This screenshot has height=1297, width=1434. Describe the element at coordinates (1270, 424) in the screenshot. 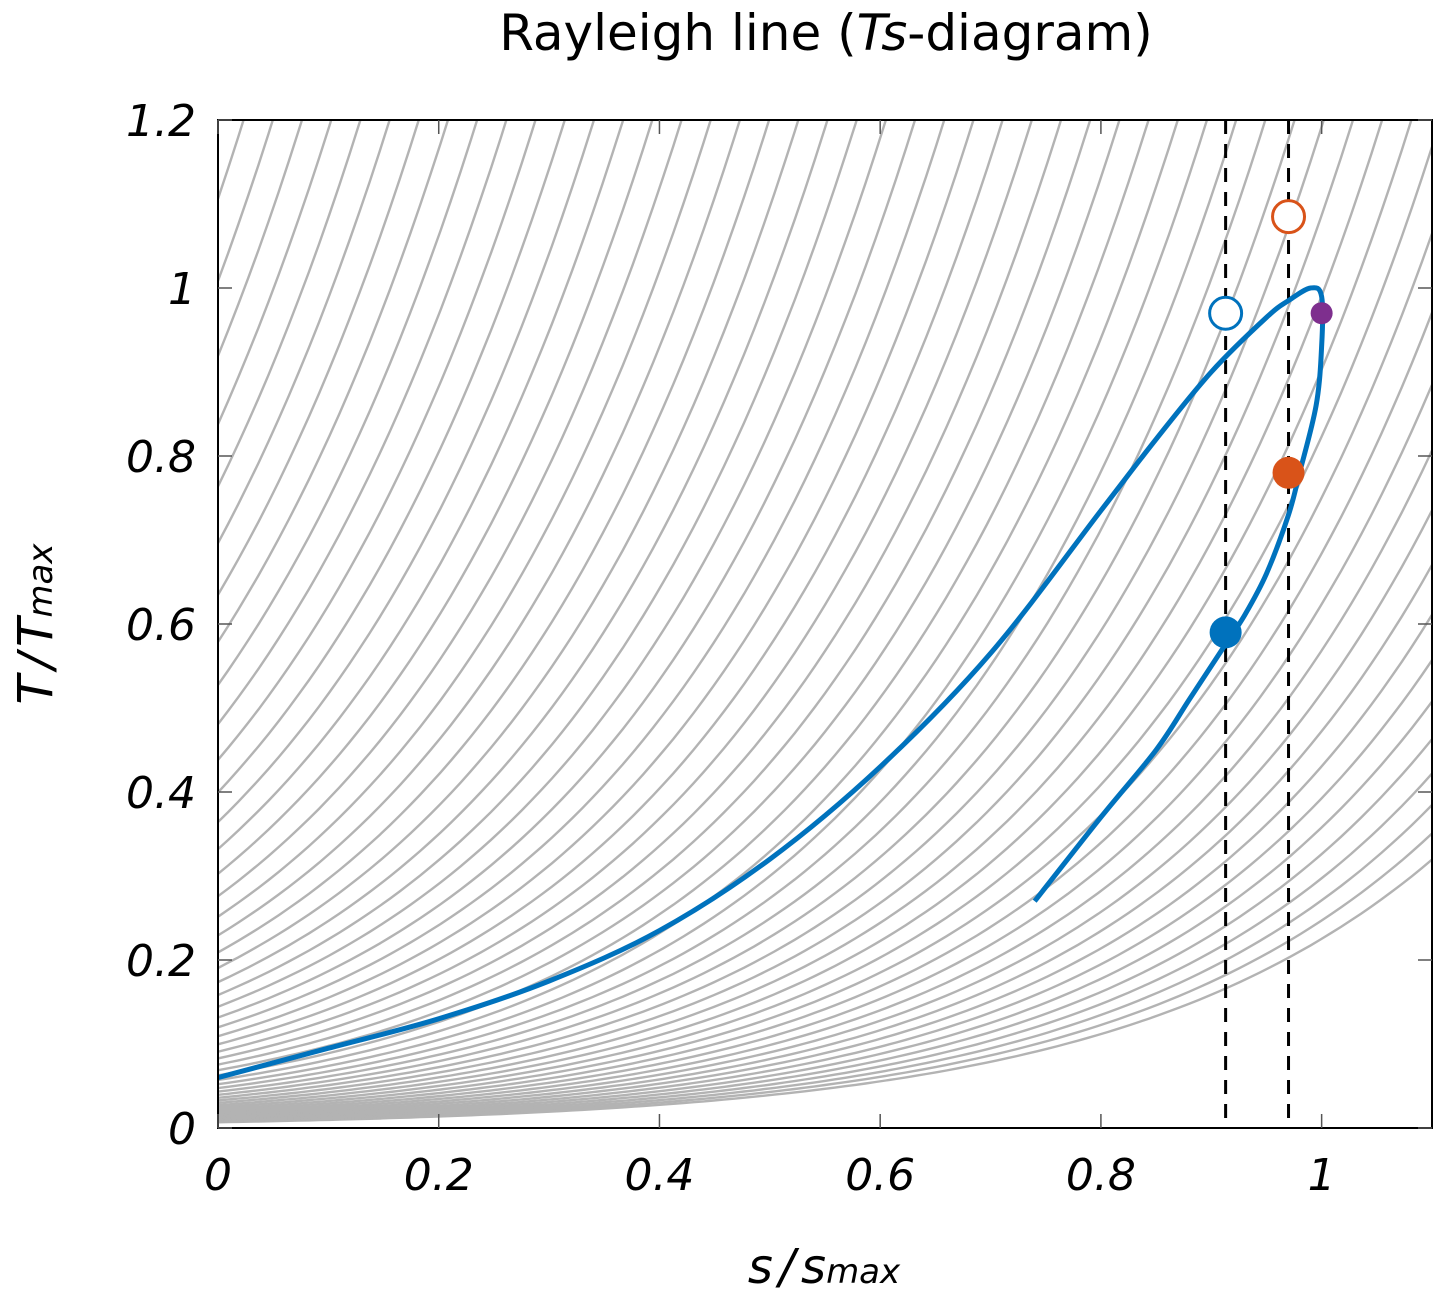

I see `marker-points` at that location.